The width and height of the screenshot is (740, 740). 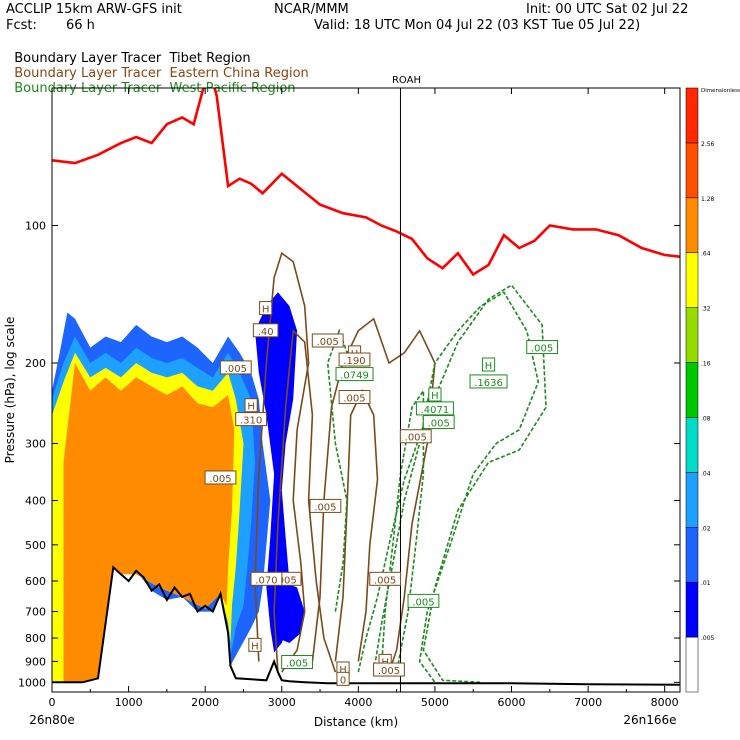 I want to click on header-model: ACCLIP 15km ARW-GFS init, so click(x=94, y=9).